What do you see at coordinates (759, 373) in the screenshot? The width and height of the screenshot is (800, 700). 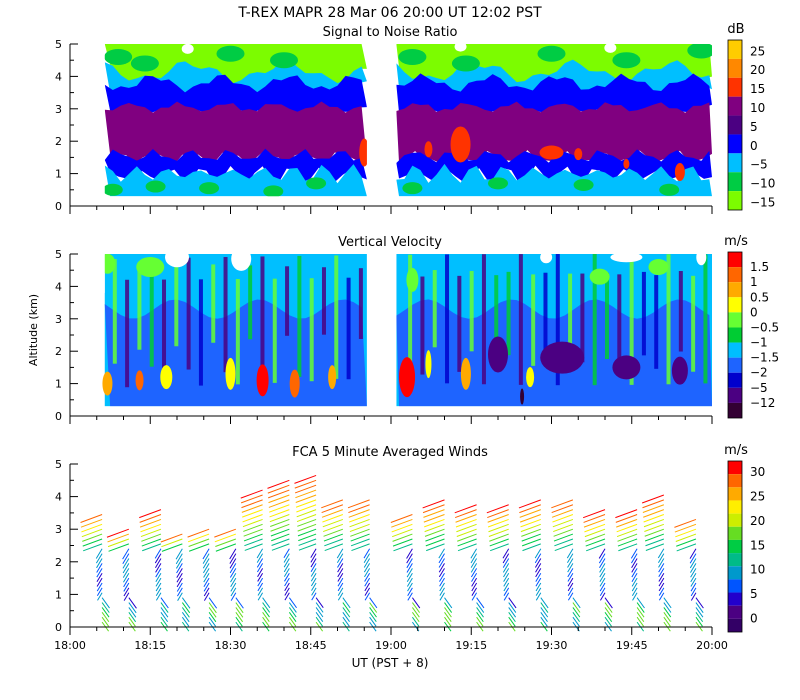 I see `colorbar-label: −2` at bounding box center [759, 373].